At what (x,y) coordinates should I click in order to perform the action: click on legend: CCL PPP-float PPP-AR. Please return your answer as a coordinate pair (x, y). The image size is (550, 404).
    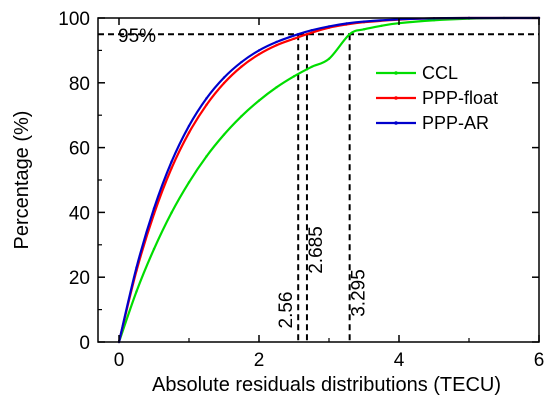
    Looking at the image, I should click on (437, 98).